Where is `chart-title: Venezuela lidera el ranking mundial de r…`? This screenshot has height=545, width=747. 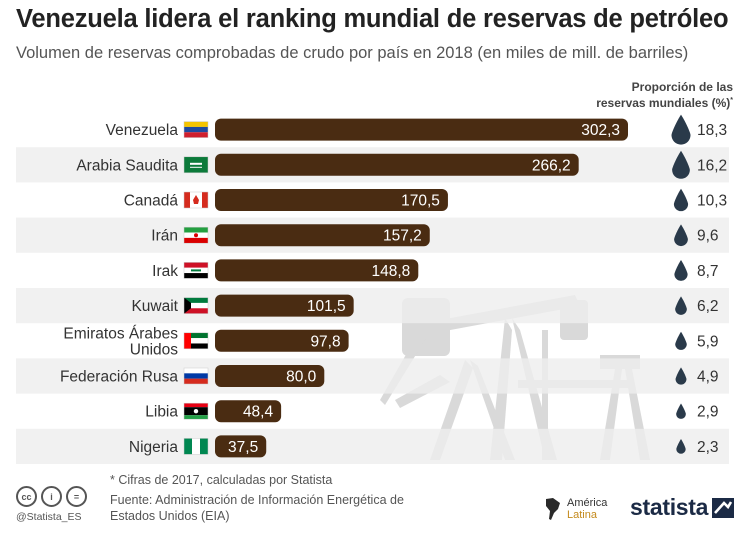 chart-title: Venezuela lidera el ranking mundial de r… is located at coordinates (372, 19).